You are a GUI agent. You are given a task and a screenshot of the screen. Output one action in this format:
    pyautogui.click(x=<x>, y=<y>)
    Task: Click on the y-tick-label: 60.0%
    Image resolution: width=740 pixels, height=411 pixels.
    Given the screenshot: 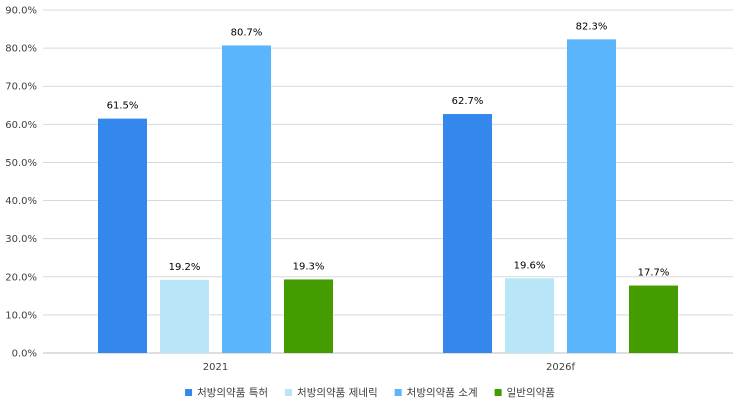 What is the action you would take?
    pyautogui.click(x=21, y=125)
    